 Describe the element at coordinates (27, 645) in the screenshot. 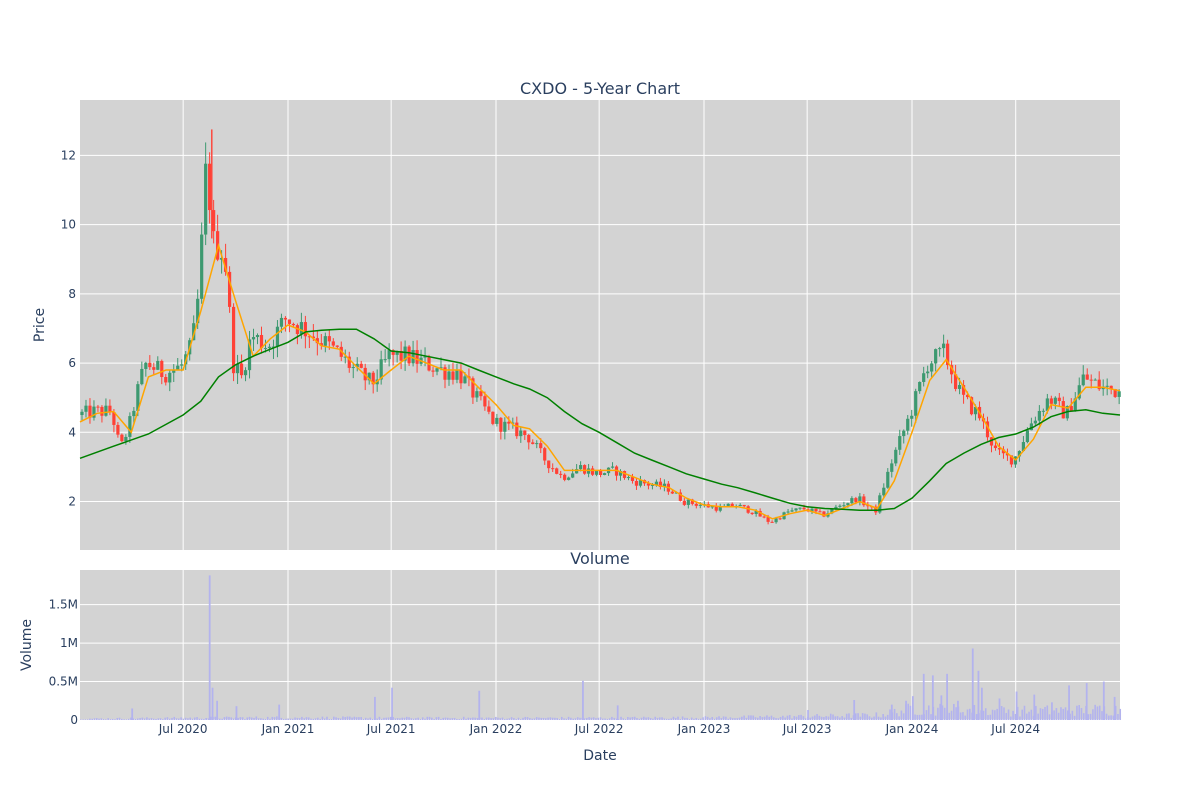

I see `volume-y-axis-title: Volume` at that location.